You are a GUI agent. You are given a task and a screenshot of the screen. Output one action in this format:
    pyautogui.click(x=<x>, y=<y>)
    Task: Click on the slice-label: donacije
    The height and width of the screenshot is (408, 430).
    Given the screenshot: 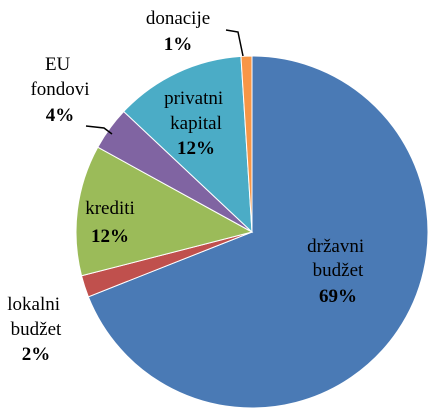 What is the action you would take?
    pyautogui.click(x=178, y=18)
    